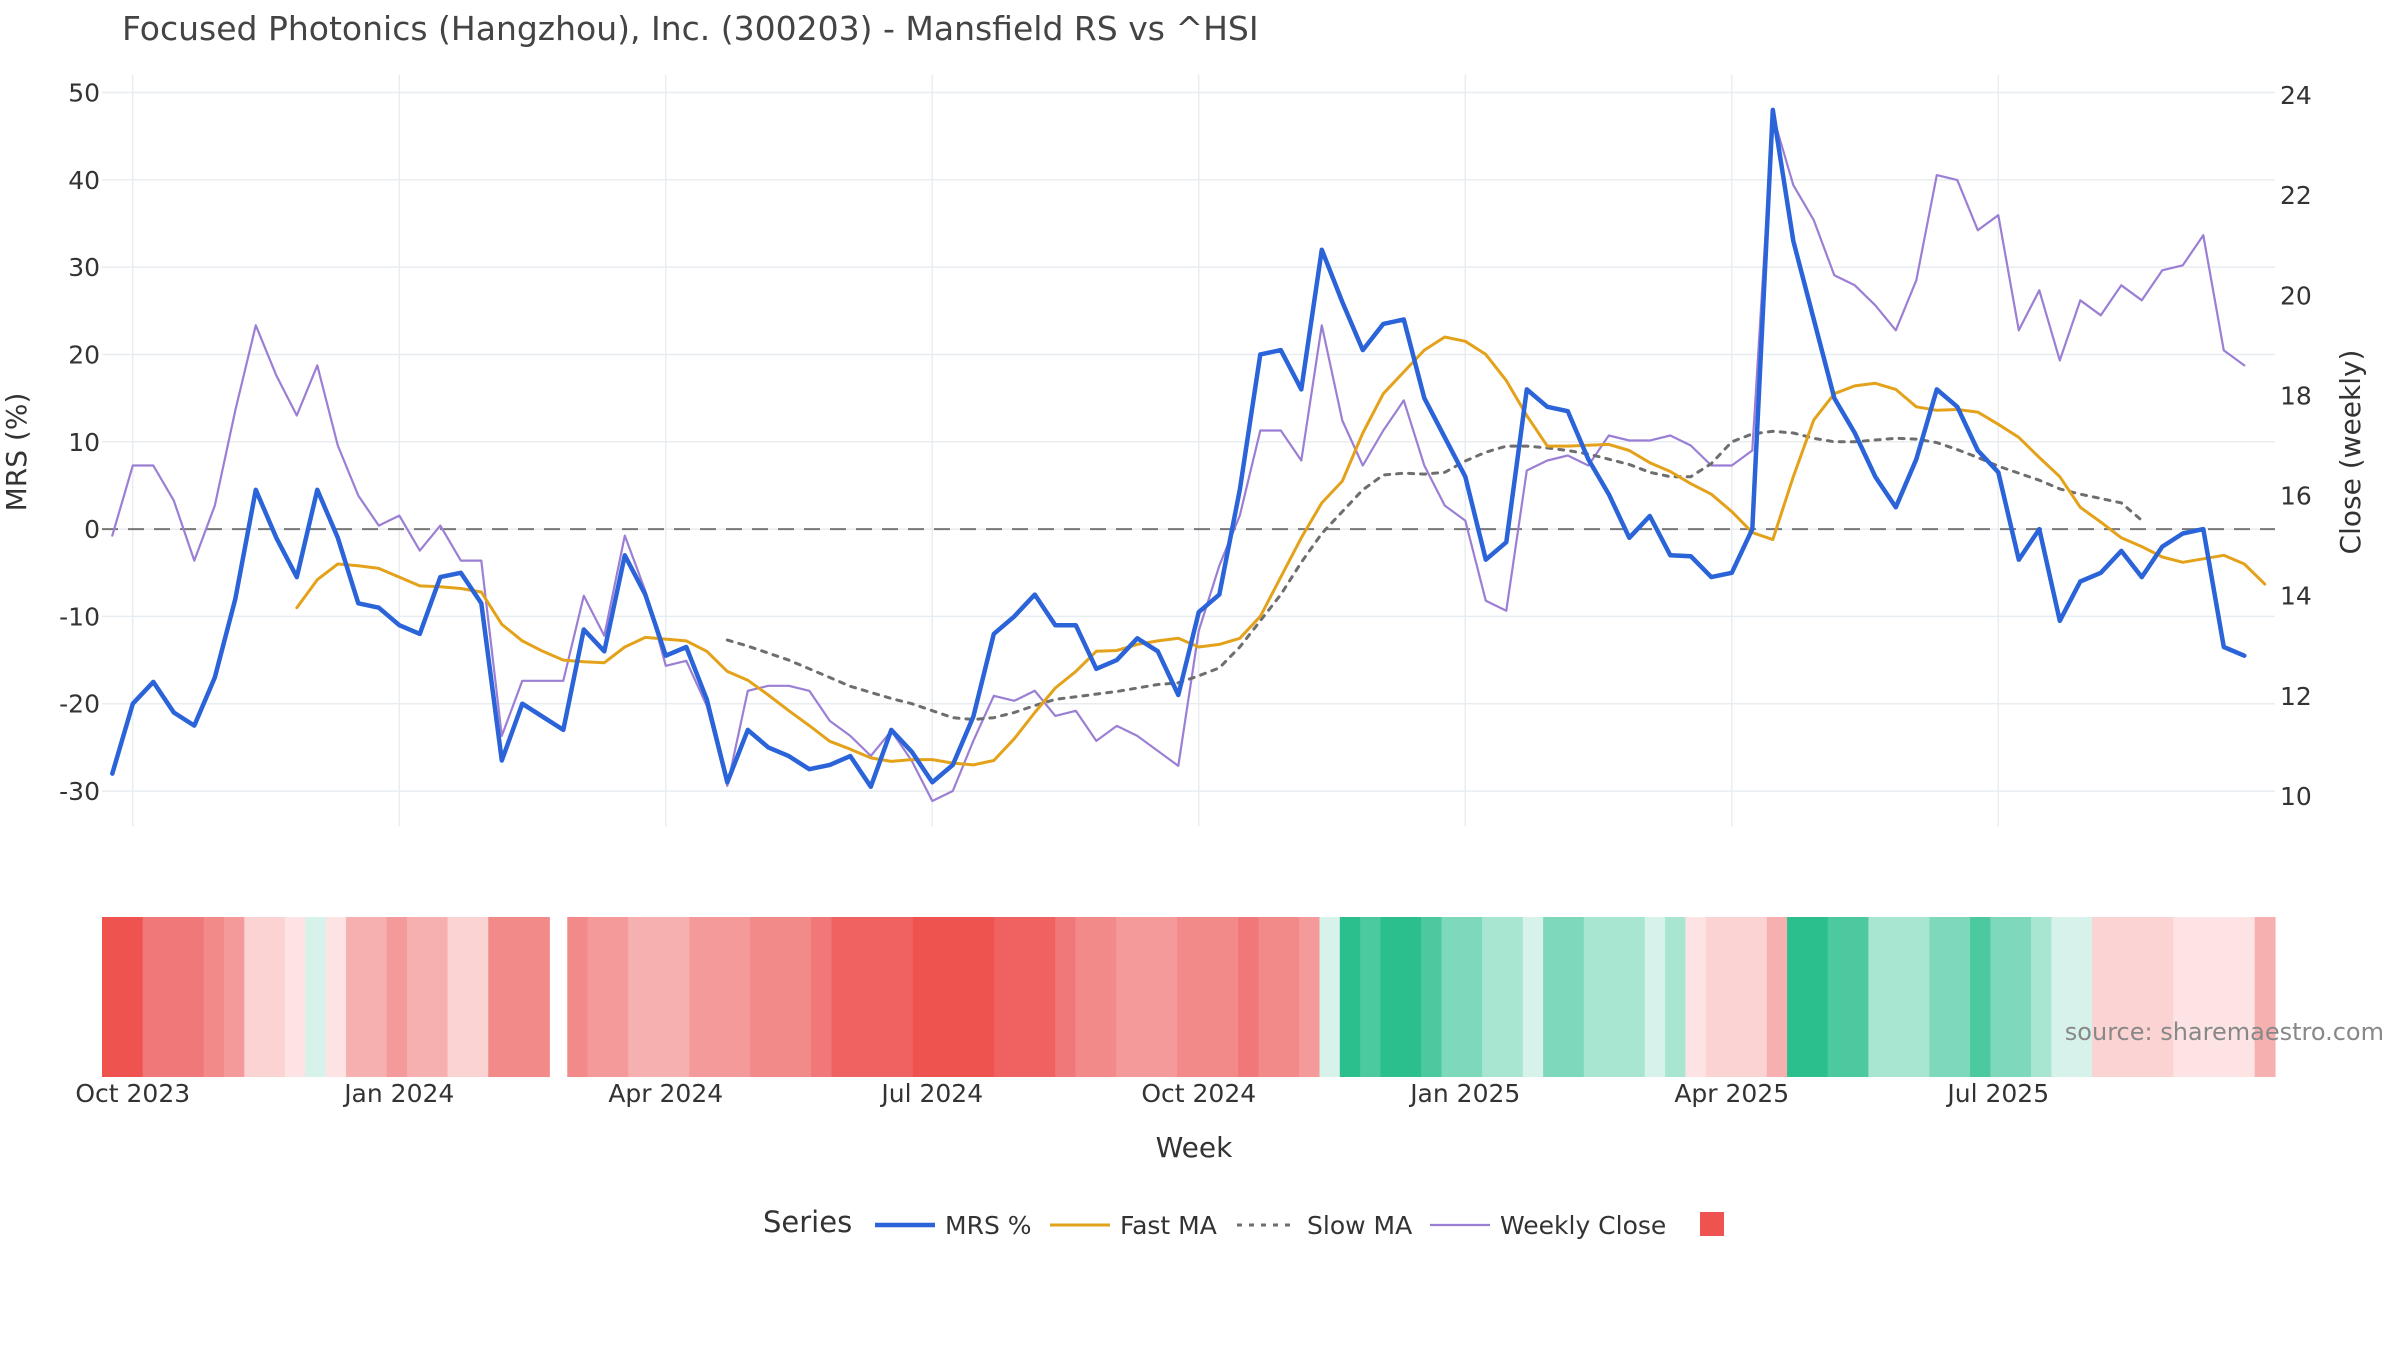 This screenshot has height=1350, width=2400. I want to click on x-tick-label: Oct 2023, so click(132, 1093).